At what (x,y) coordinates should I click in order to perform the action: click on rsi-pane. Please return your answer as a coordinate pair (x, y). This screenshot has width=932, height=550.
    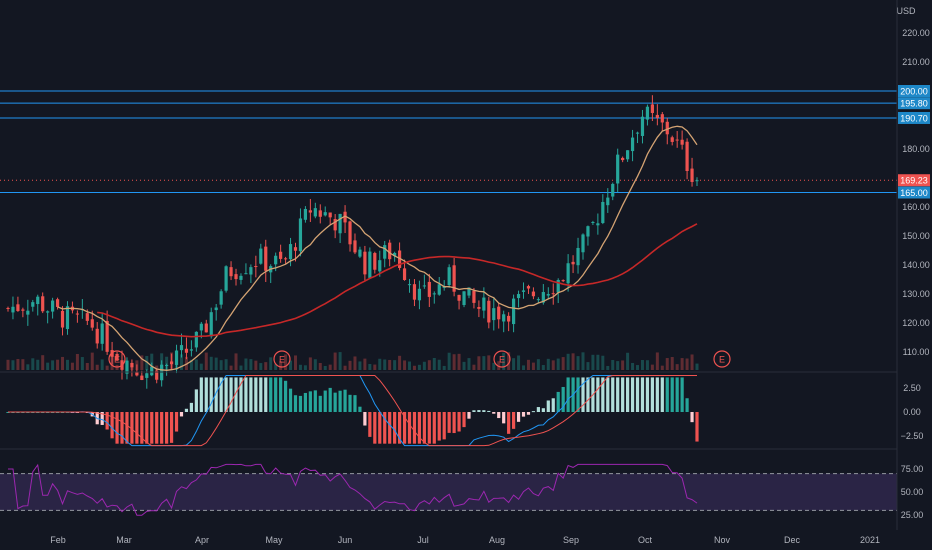
    Looking at the image, I should click on (448, 489).